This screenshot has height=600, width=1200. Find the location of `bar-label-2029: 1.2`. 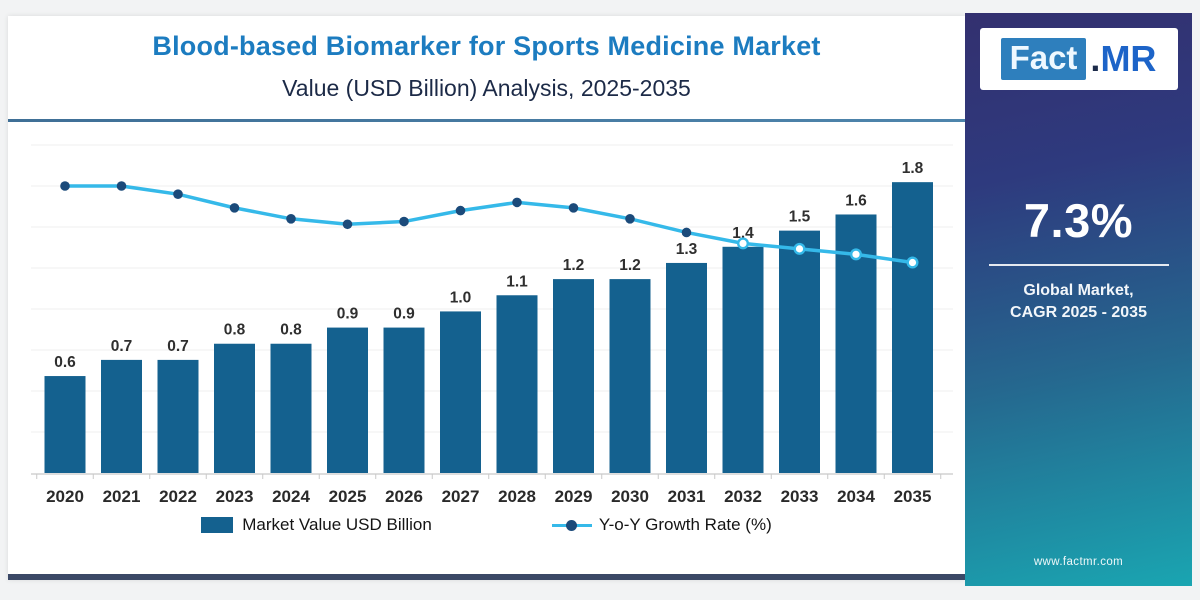

bar-label-2029: 1.2 is located at coordinates (574, 265).